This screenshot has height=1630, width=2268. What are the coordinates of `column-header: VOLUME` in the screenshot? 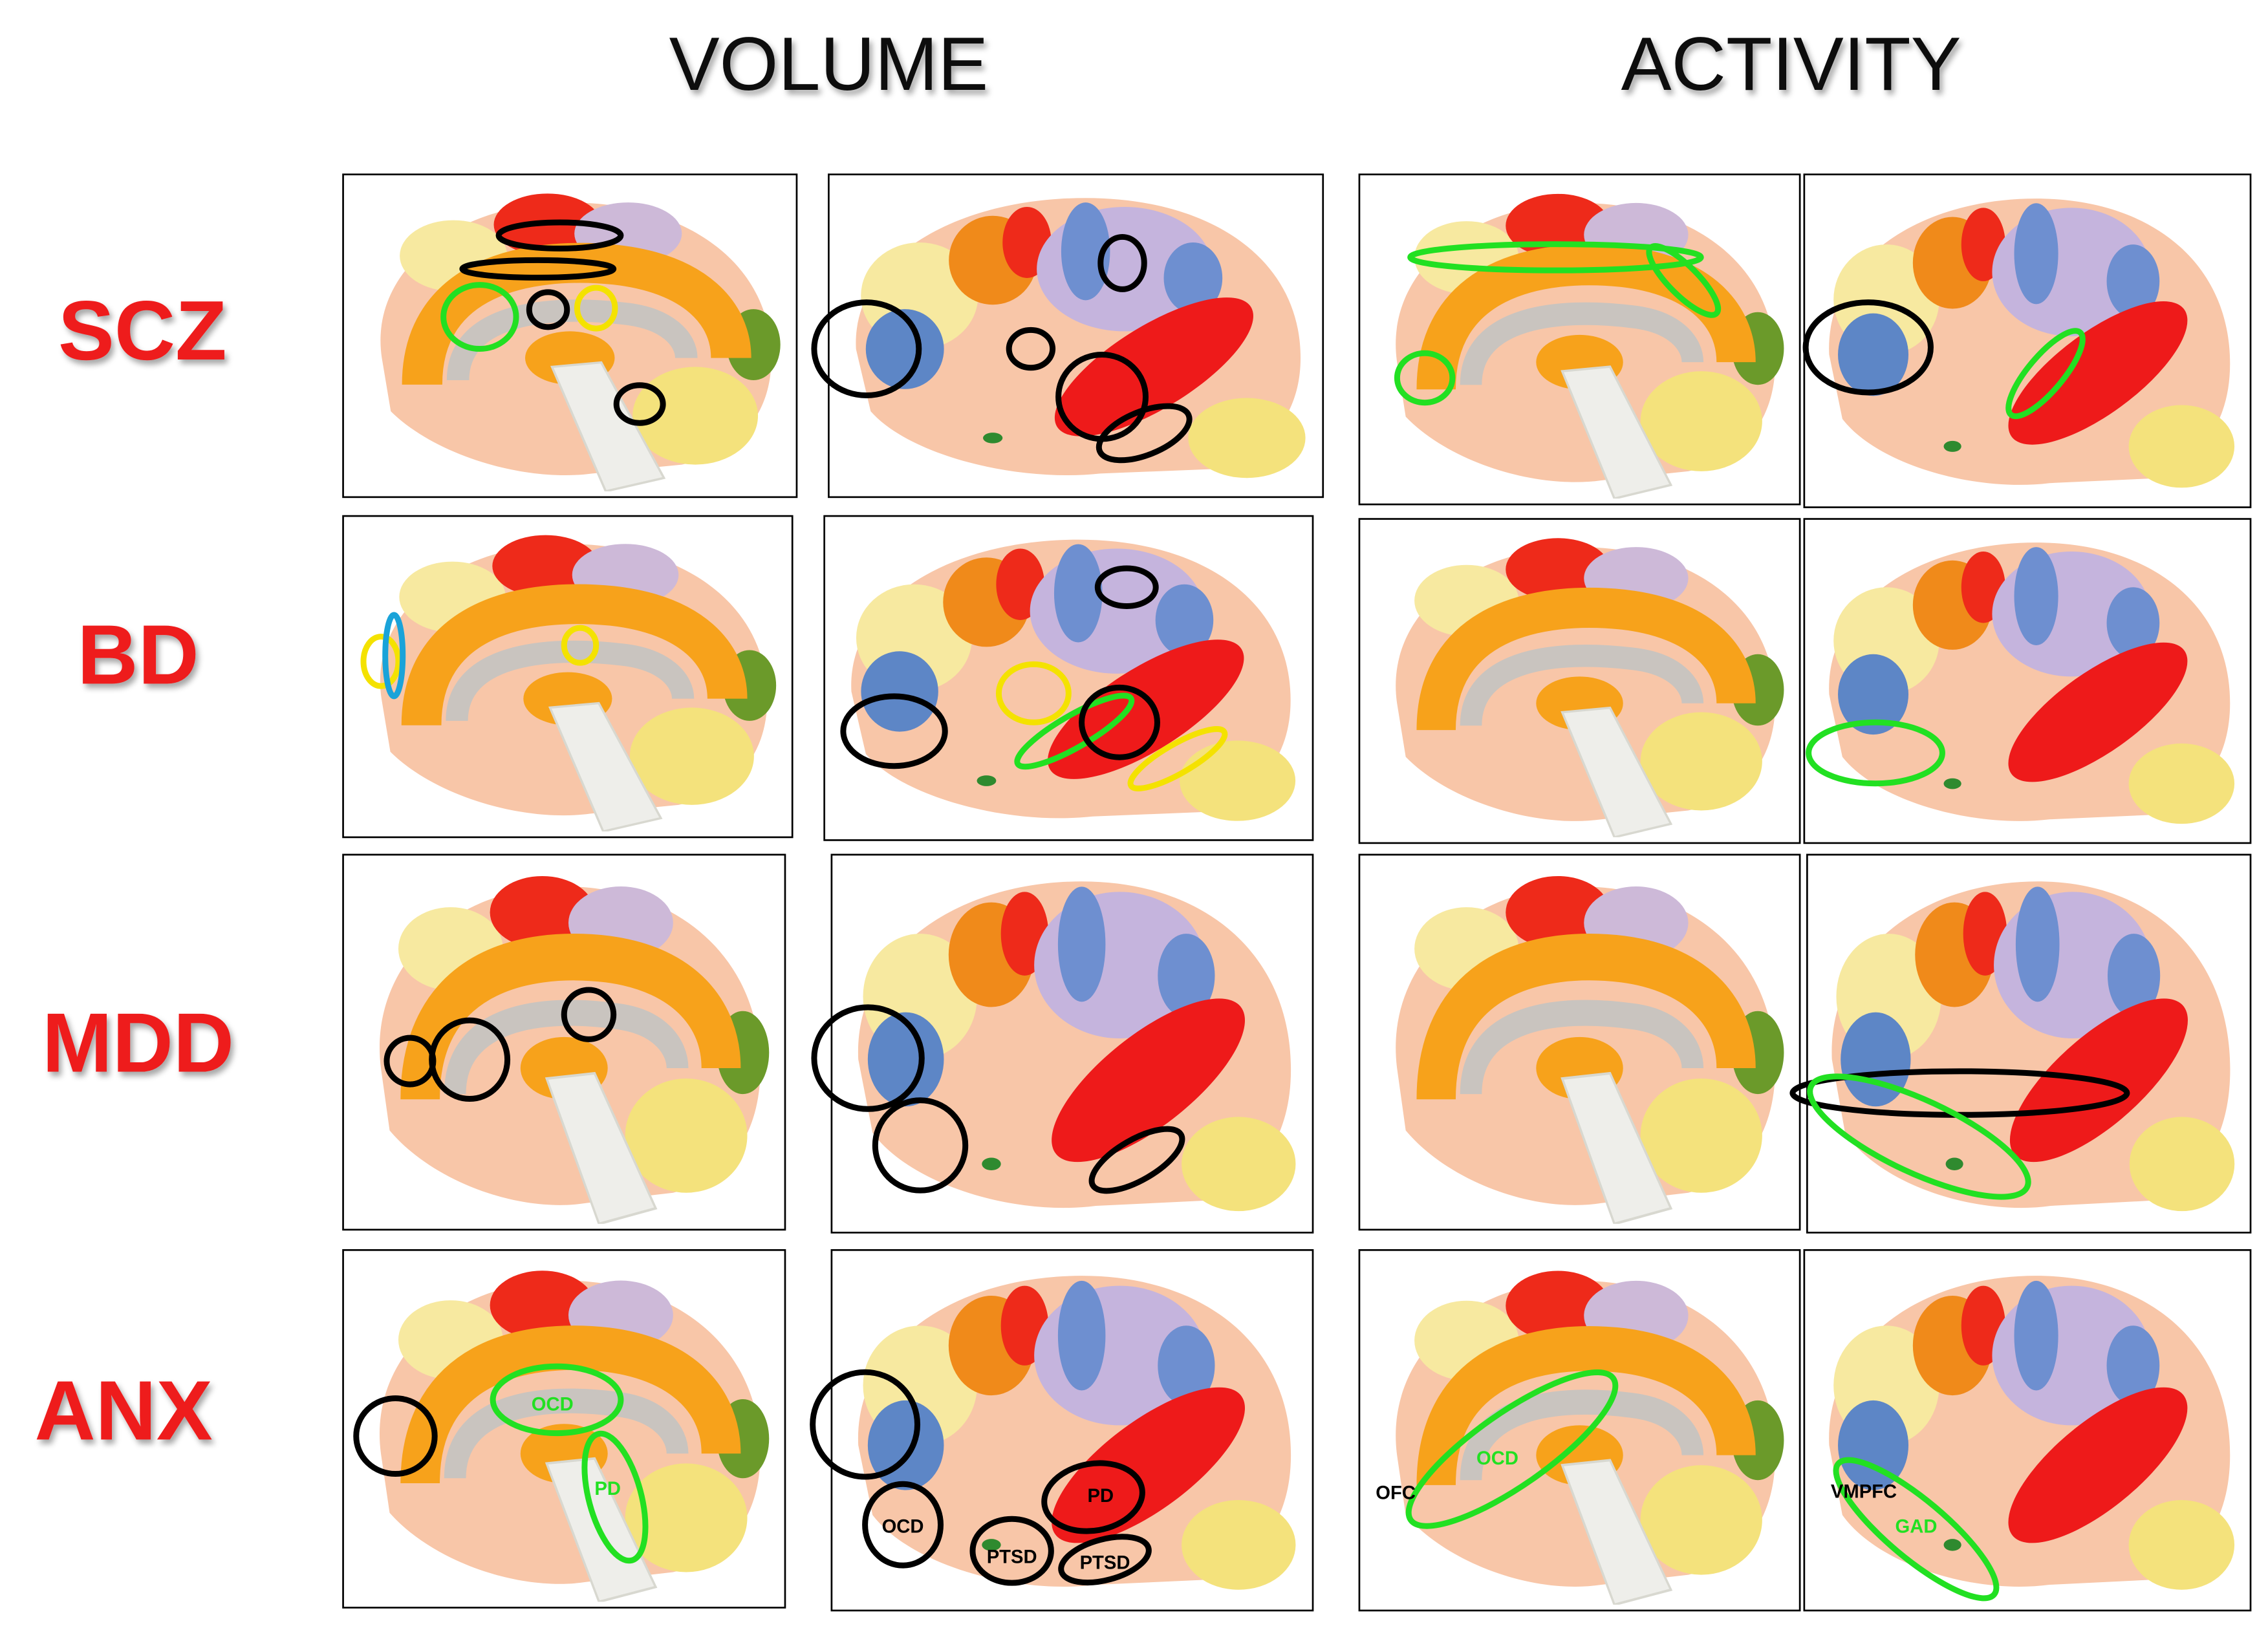 It's located at (829, 63).